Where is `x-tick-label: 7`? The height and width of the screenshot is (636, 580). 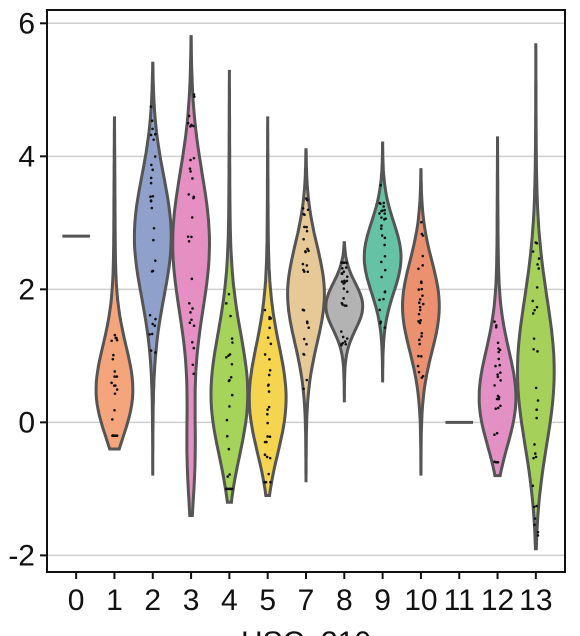 x-tick-label: 7 is located at coordinates (306, 600).